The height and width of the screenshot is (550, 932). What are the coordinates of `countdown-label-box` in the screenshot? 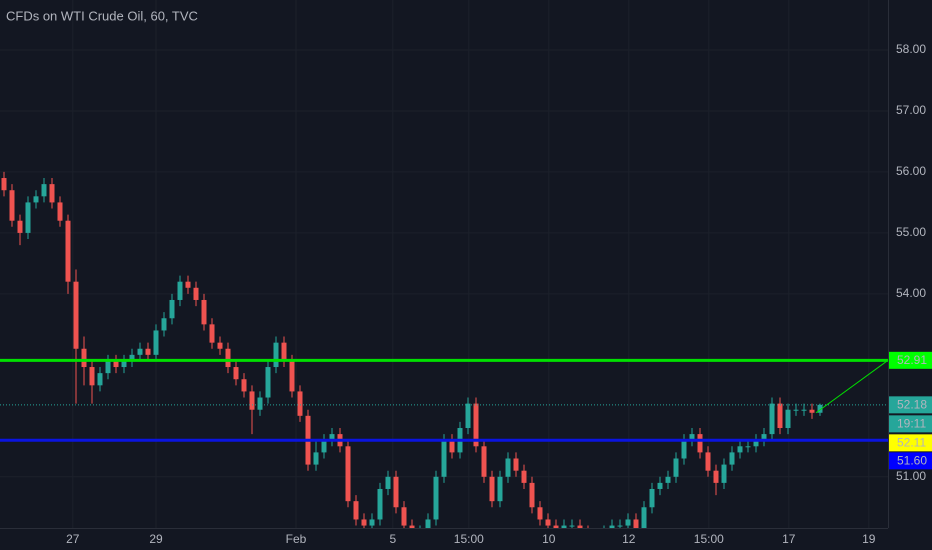 It's located at (910, 424).